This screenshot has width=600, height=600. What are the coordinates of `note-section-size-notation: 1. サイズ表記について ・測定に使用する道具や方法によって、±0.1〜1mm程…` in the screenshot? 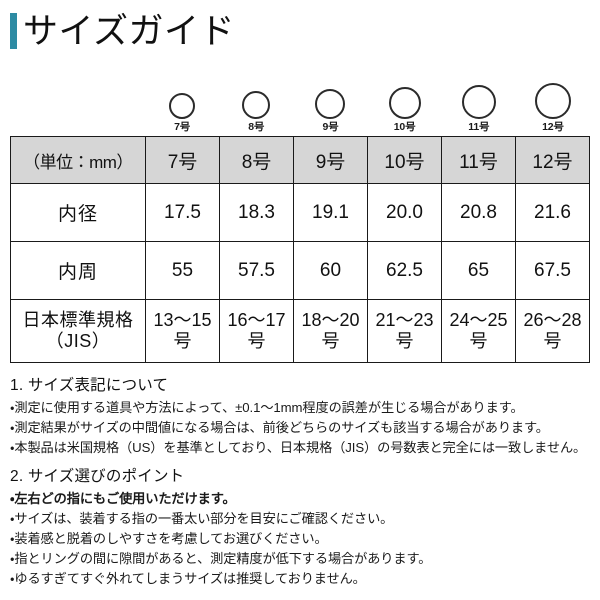 It's located at (302, 417).